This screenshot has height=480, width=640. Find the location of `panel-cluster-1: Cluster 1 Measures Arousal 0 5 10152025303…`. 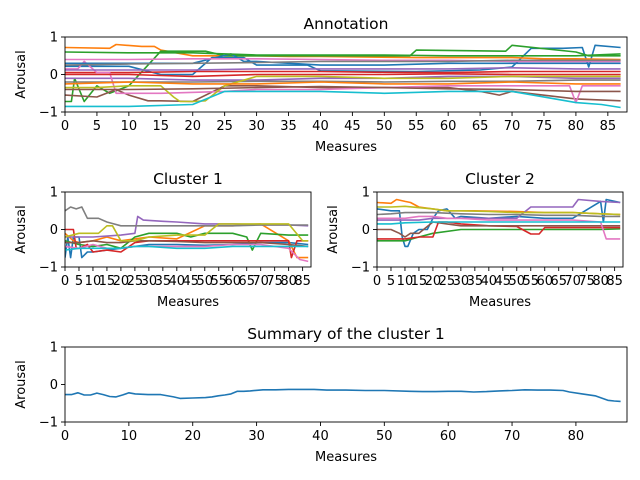

panel-cluster-1: Cluster 1 Measures Arousal 0 5 10152025303… is located at coordinates (163, 240).